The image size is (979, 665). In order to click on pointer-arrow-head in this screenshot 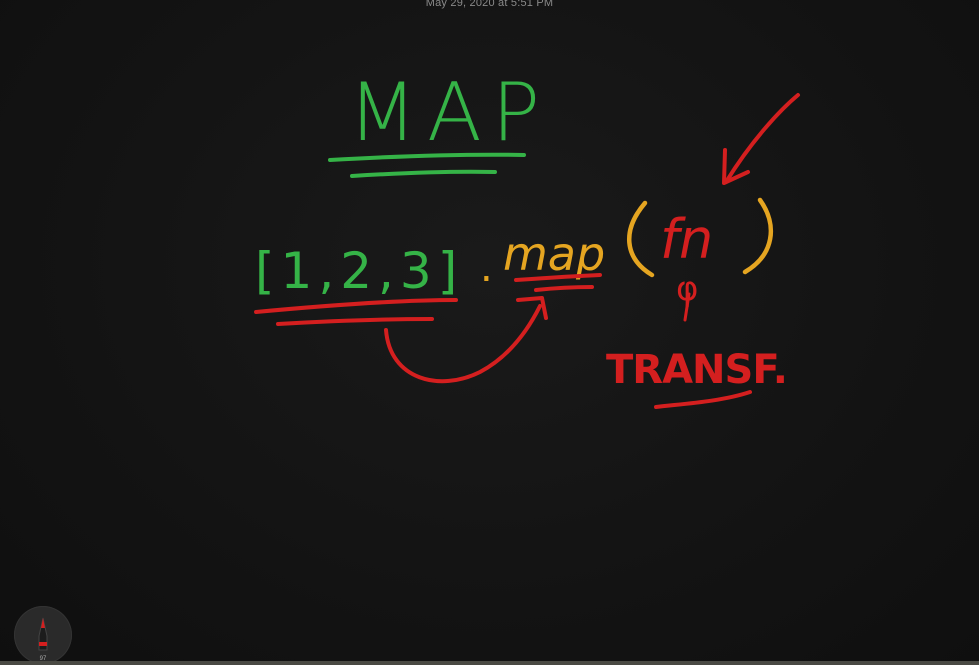, I will do `click(736, 166)`.